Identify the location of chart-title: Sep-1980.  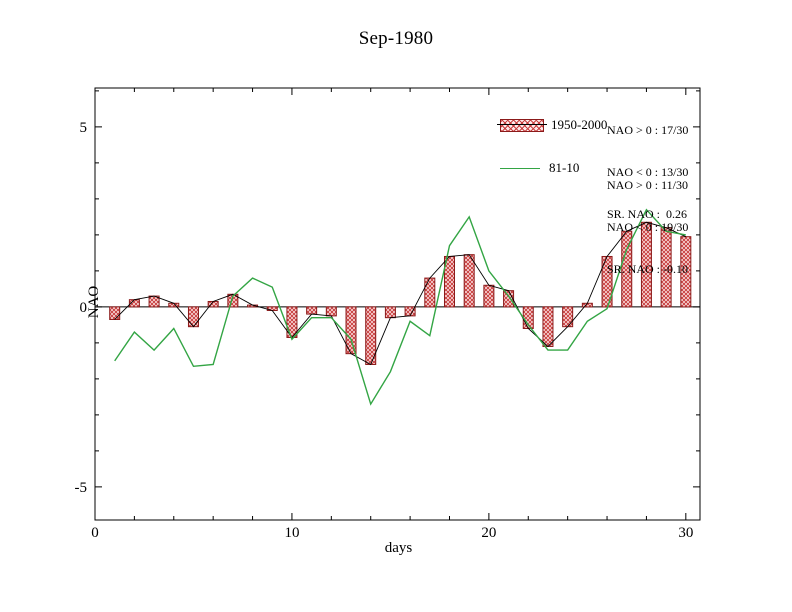
(396, 38).